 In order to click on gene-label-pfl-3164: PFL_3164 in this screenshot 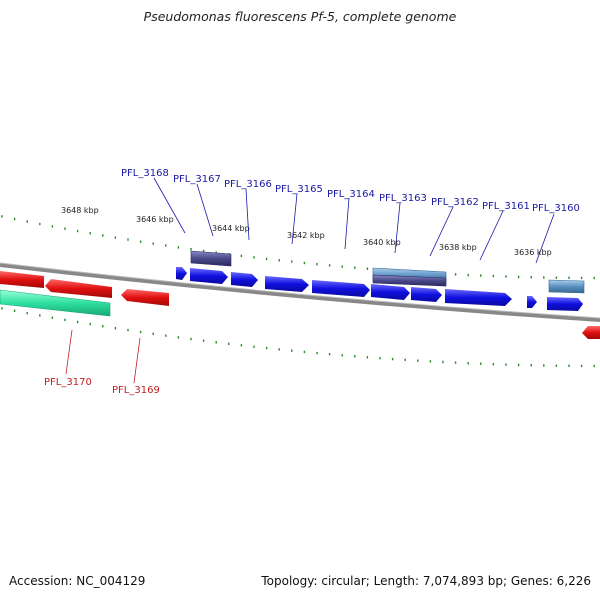, I will do `click(351, 194)`.